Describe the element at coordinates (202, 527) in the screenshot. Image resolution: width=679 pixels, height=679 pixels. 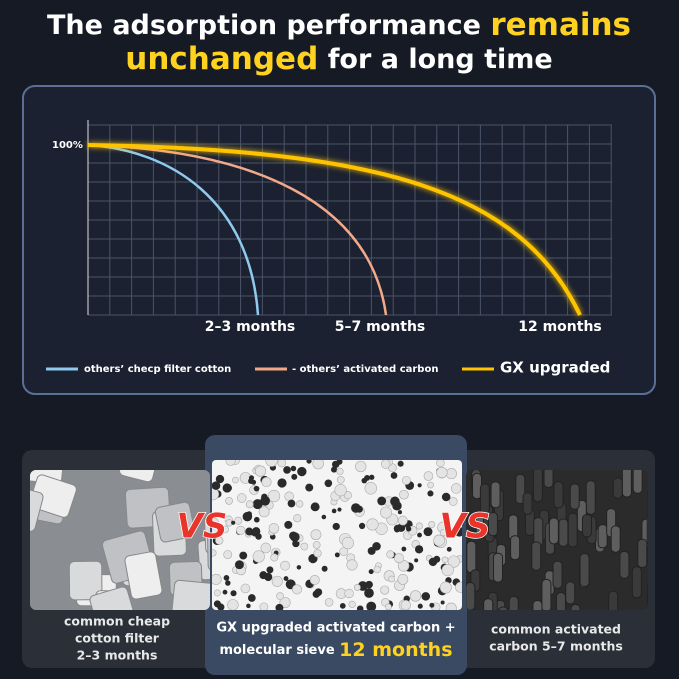
I see `vs-badge: VS` at that location.